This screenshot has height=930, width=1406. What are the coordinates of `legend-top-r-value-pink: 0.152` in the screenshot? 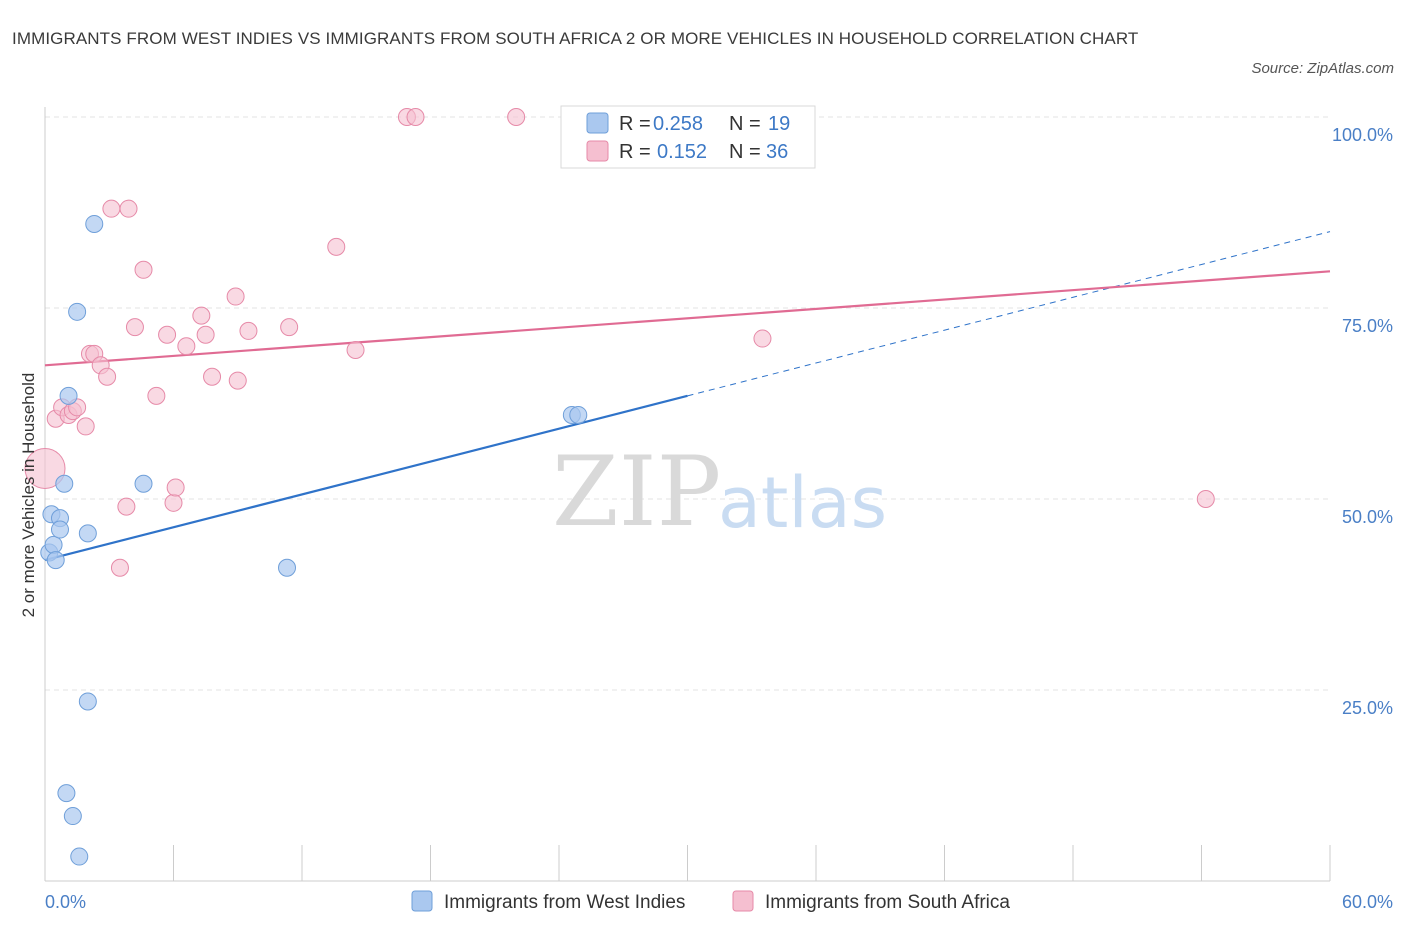 It's located at (682, 152).